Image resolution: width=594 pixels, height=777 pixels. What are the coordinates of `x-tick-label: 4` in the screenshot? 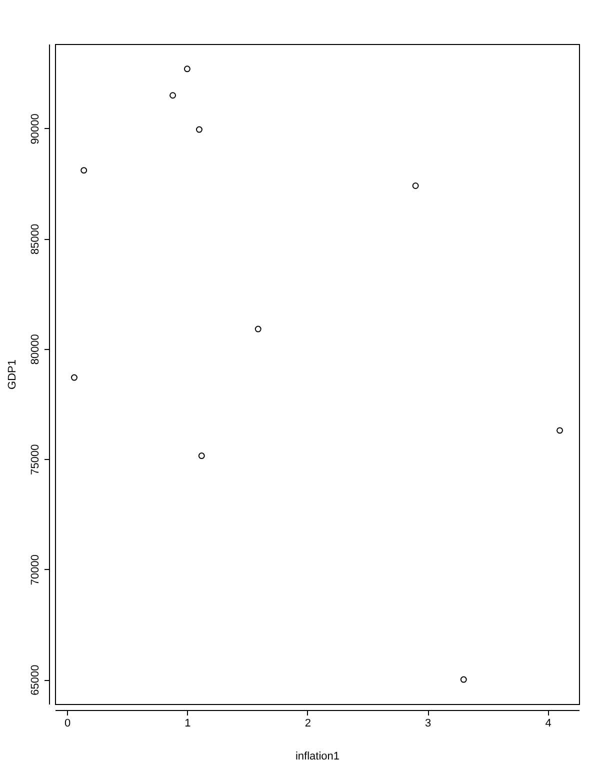 It's located at (548, 724).